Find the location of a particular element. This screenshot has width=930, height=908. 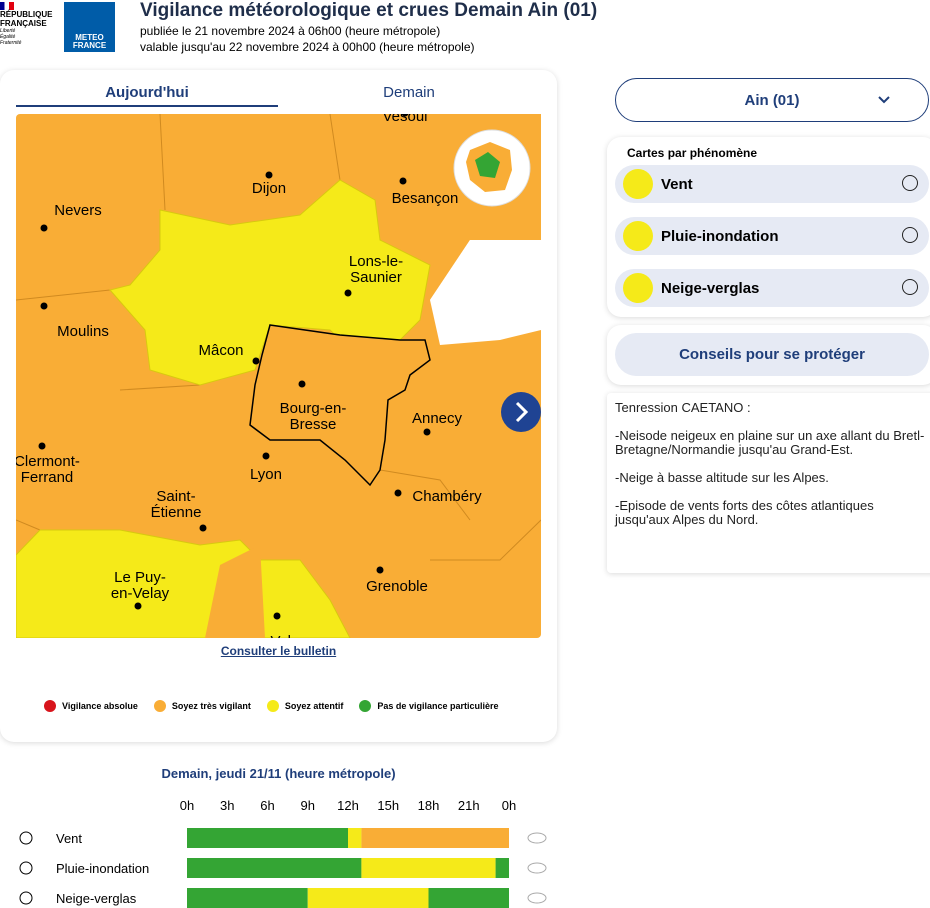

hour-tick: 9h is located at coordinates (308, 805).